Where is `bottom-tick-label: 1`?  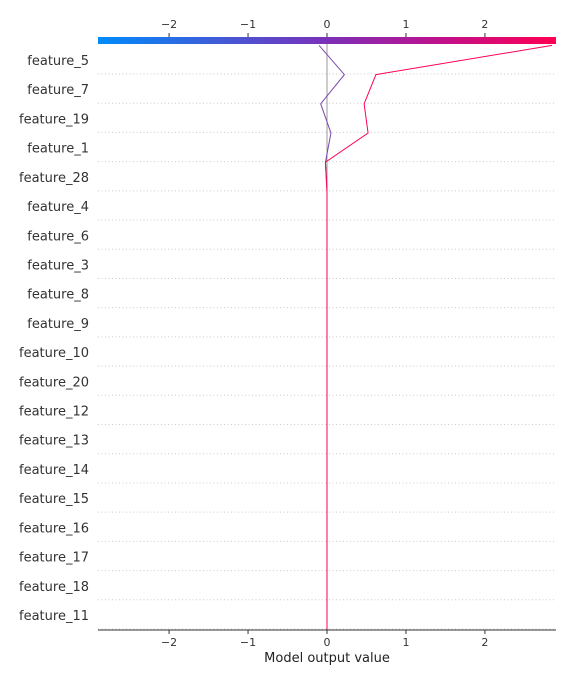
bottom-tick-label: 1 is located at coordinates (405, 642).